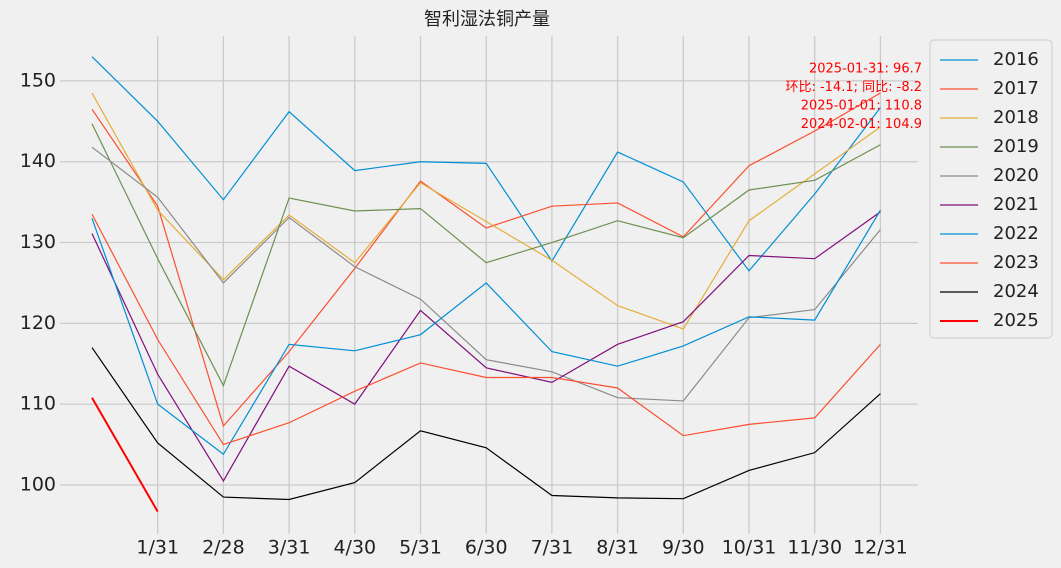 Image resolution: width=1061 pixels, height=568 pixels. Describe the element at coordinates (38, 161) in the screenshot. I see `y-tick-label: 140` at that location.